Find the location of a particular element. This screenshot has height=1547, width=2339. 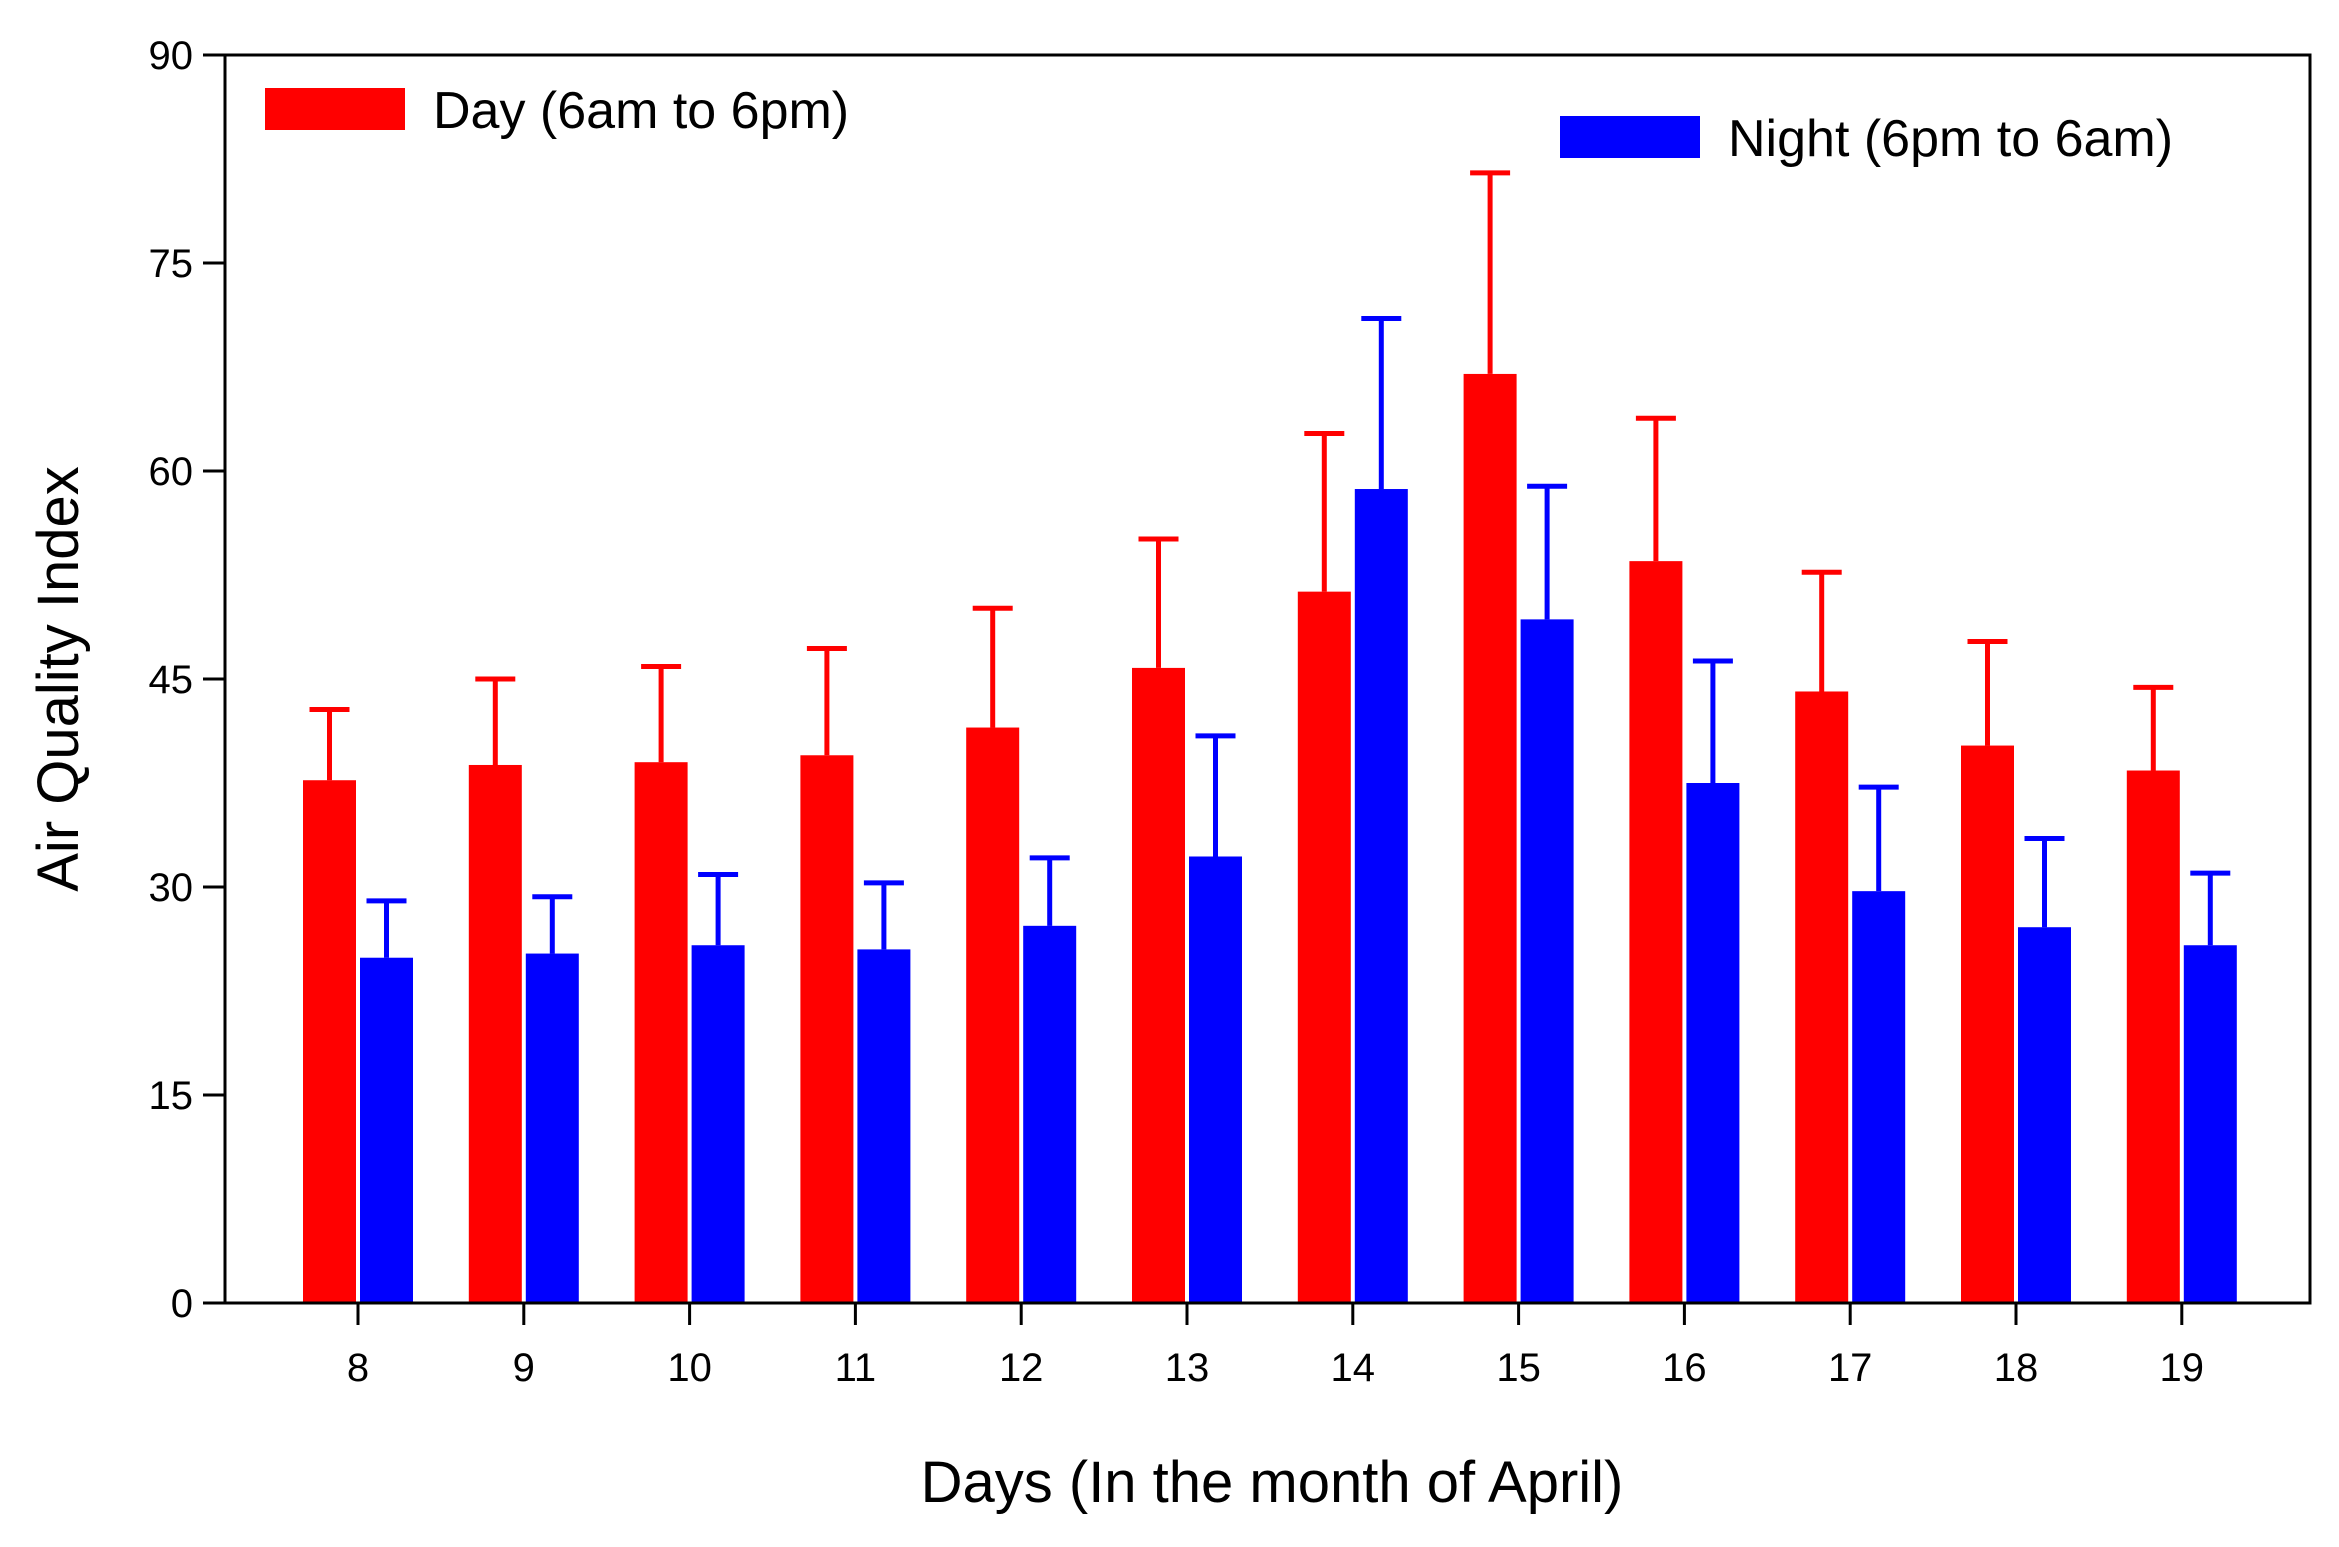

x-axis: 8 9 10 11 12 13 14 15 16 17 18 19 is located at coordinates (1275, 1346).